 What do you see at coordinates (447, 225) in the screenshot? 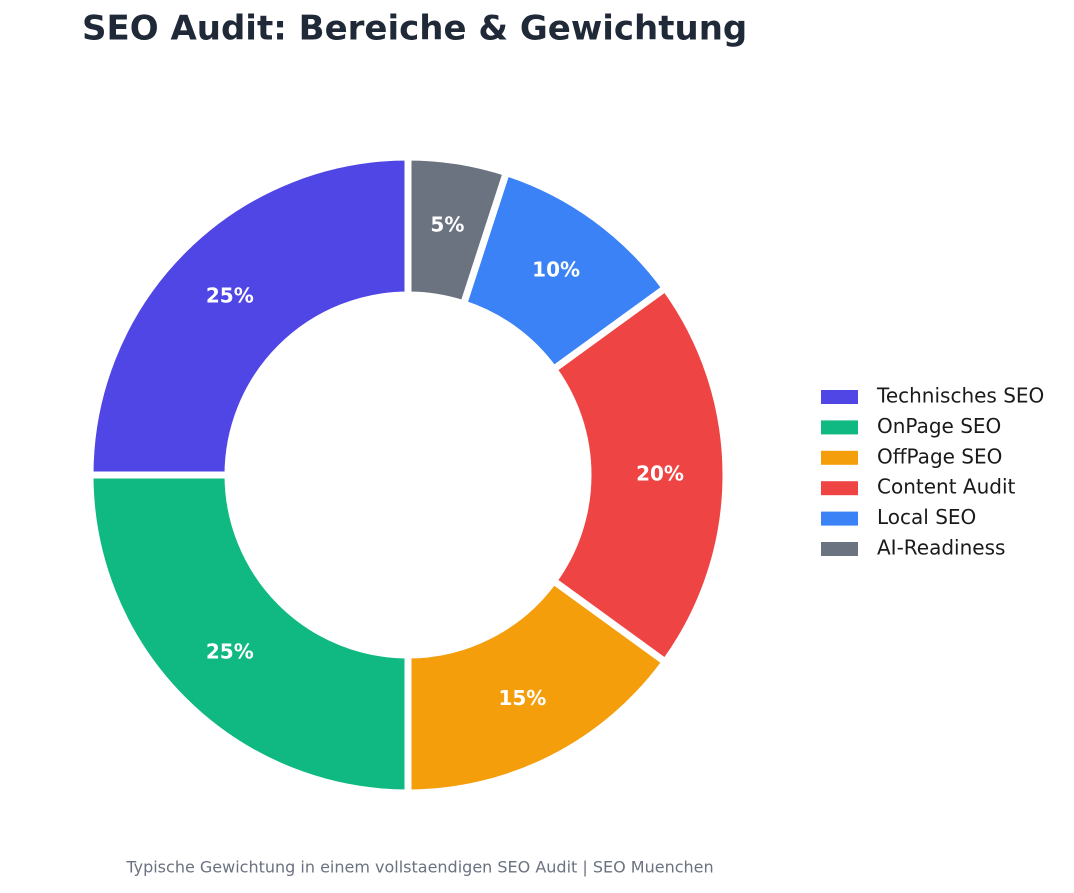
I see `value-label: 5%` at bounding box center [447, 225].